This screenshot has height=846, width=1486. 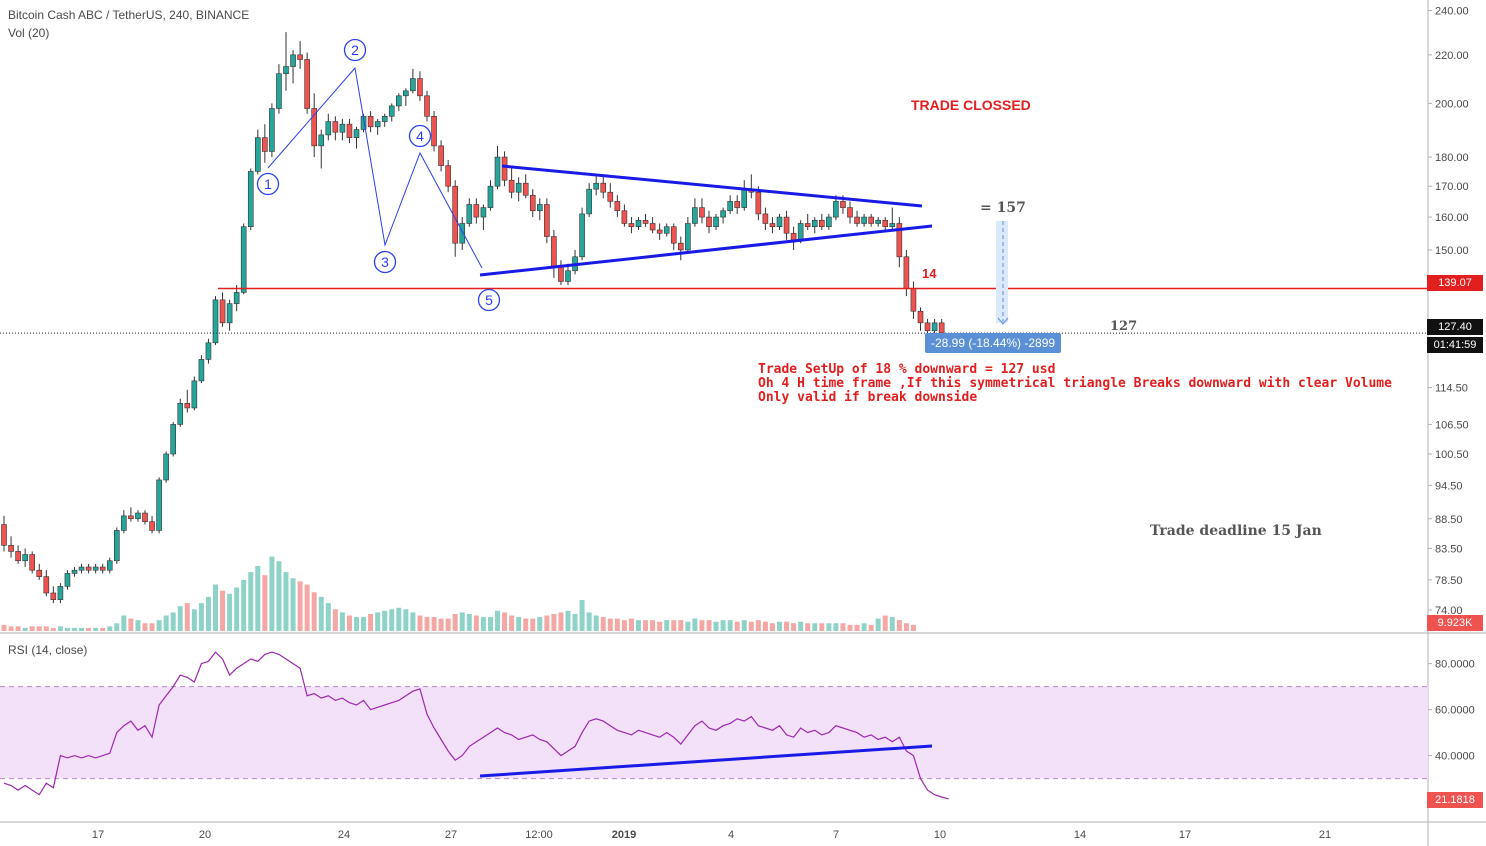 I want to click on level-127-annotation: 127, so click(x=1124, y=326).